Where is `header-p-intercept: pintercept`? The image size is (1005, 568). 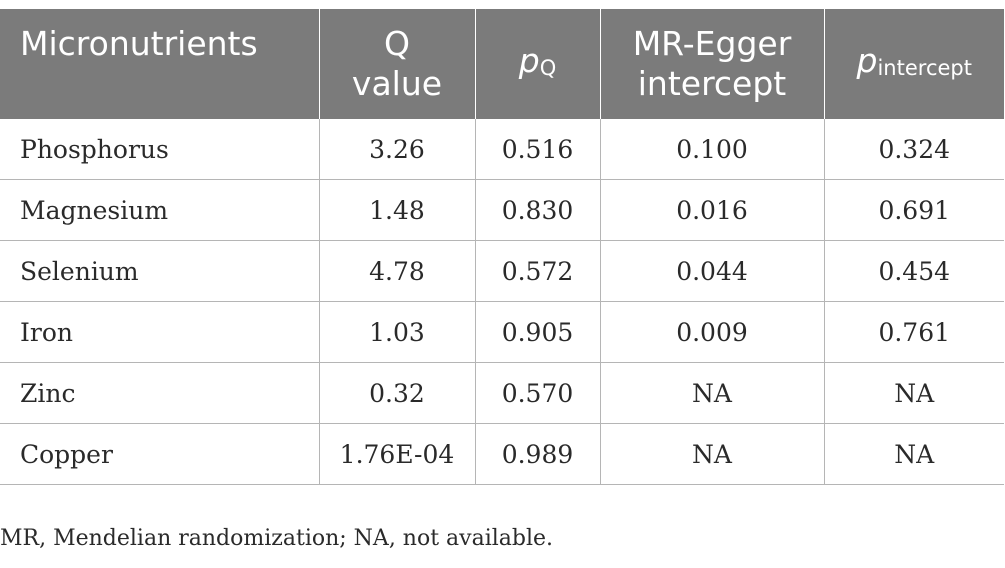
header-p-intercept: pintercept is located at coordinates (914, 64).